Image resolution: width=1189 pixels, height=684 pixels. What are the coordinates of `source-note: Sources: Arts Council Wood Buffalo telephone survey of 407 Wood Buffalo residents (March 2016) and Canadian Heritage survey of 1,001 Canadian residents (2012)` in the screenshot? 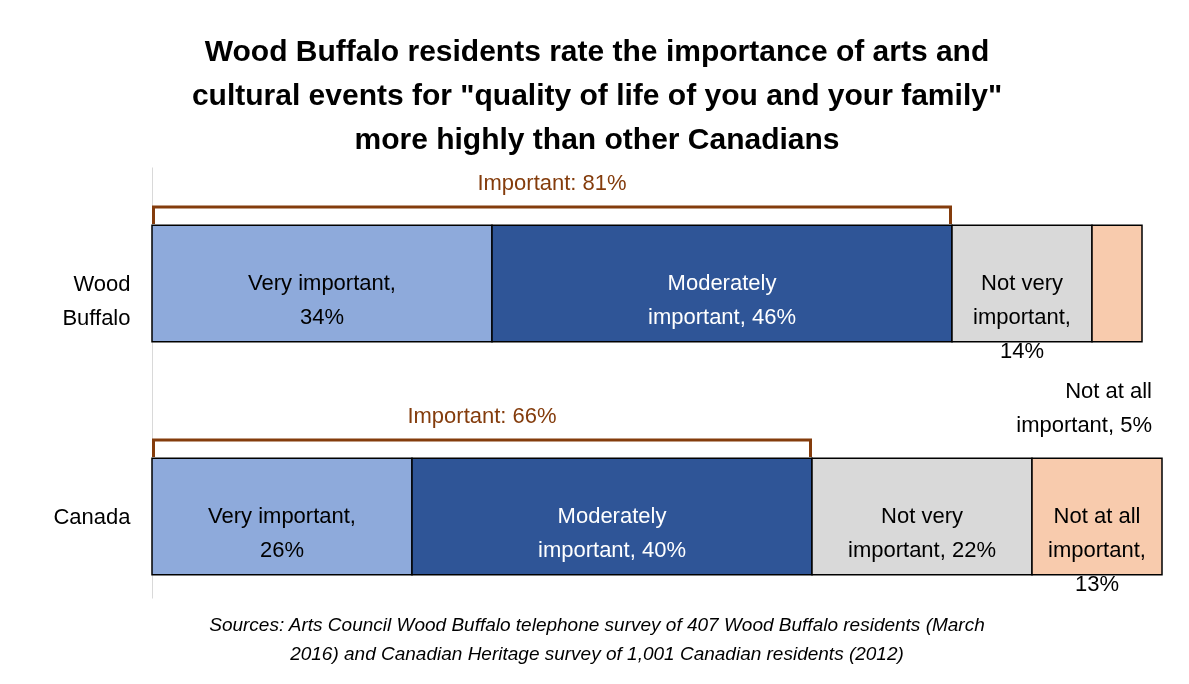 It's located at (597, 639).